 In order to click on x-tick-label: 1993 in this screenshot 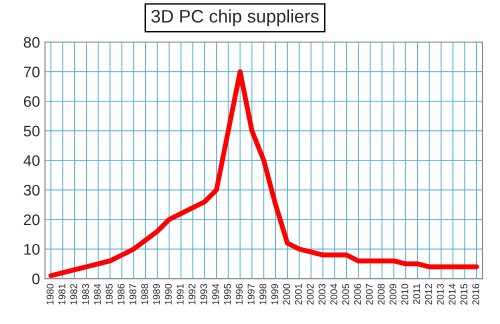, I will do `click(204, 294)`.